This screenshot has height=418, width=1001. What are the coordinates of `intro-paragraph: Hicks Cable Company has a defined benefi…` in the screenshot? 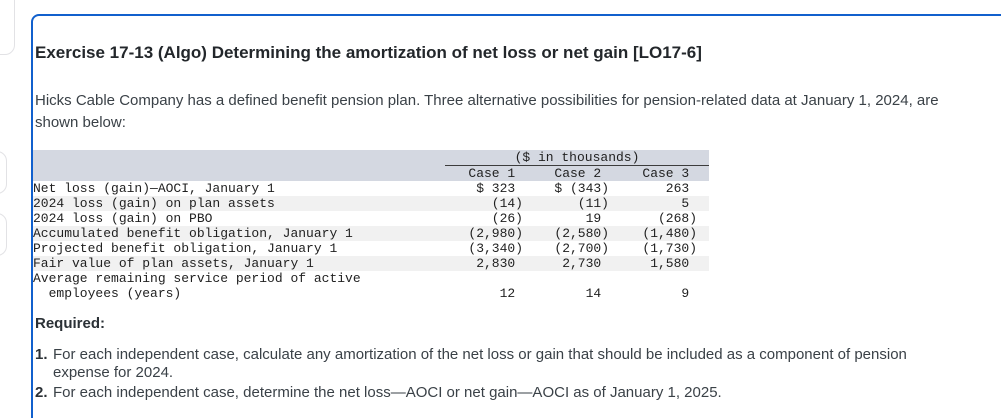 It's located at (487, 111).